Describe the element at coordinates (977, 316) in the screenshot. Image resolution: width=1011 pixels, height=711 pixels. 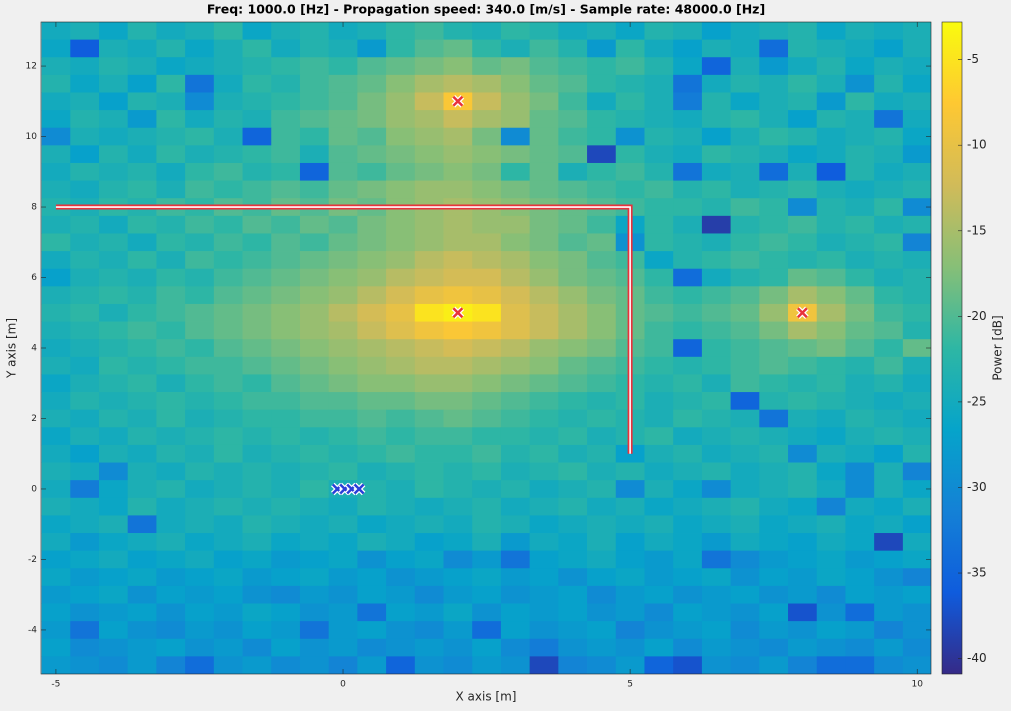
I see `colorbar-tick-label: -20` at that location.